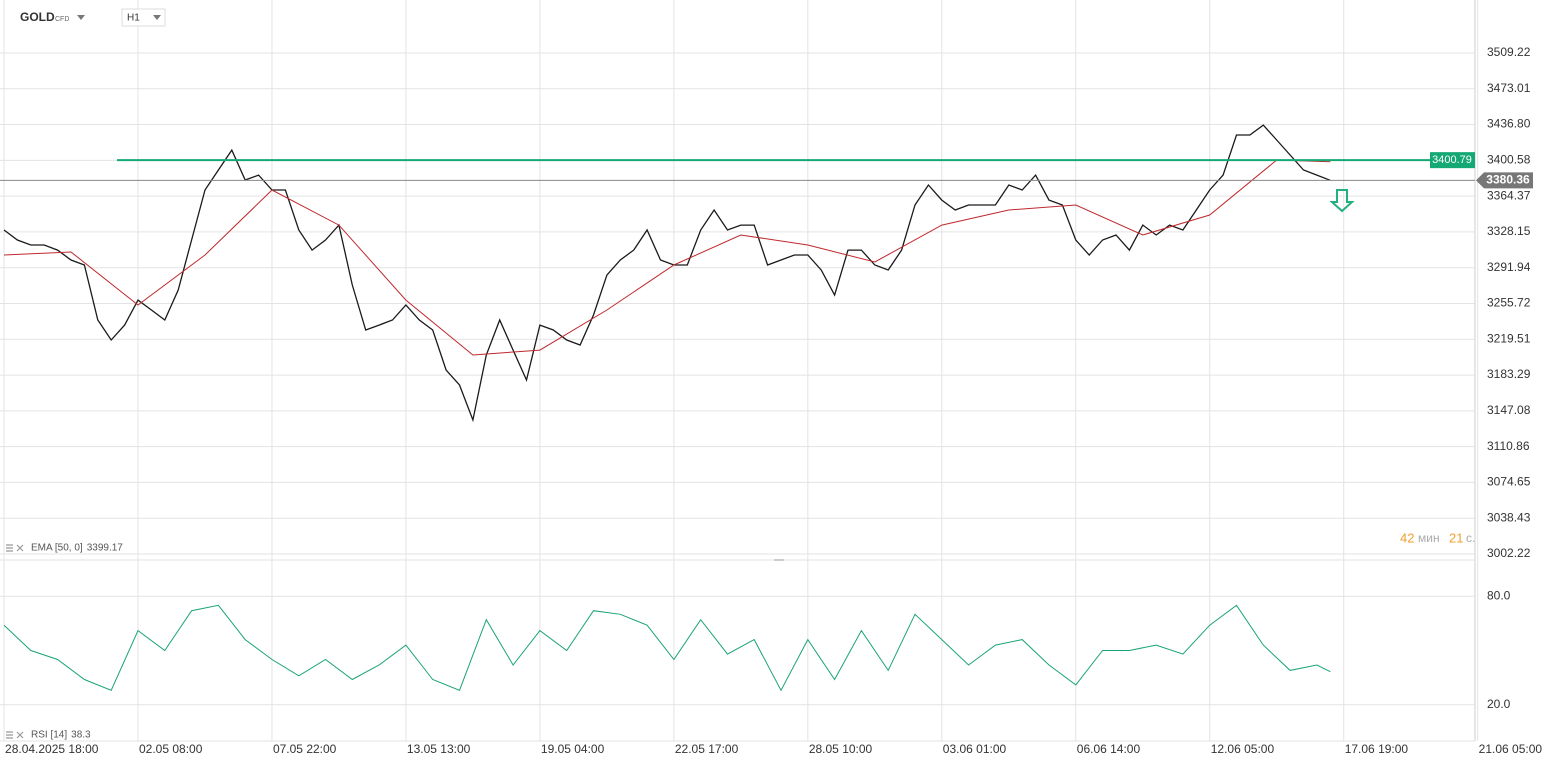  What do you see at coordinates (1508, 446) in the screenshot?
I see `y-tick-label: 3110.86` at bounding box center [1508, 446].